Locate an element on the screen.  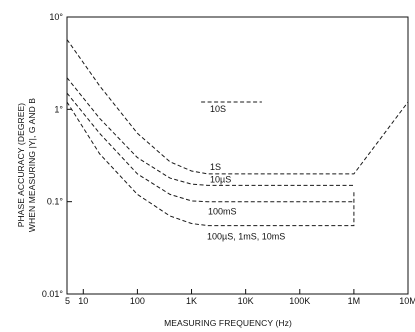
x-tick-label: 5 is located at coordinates (67, 301).